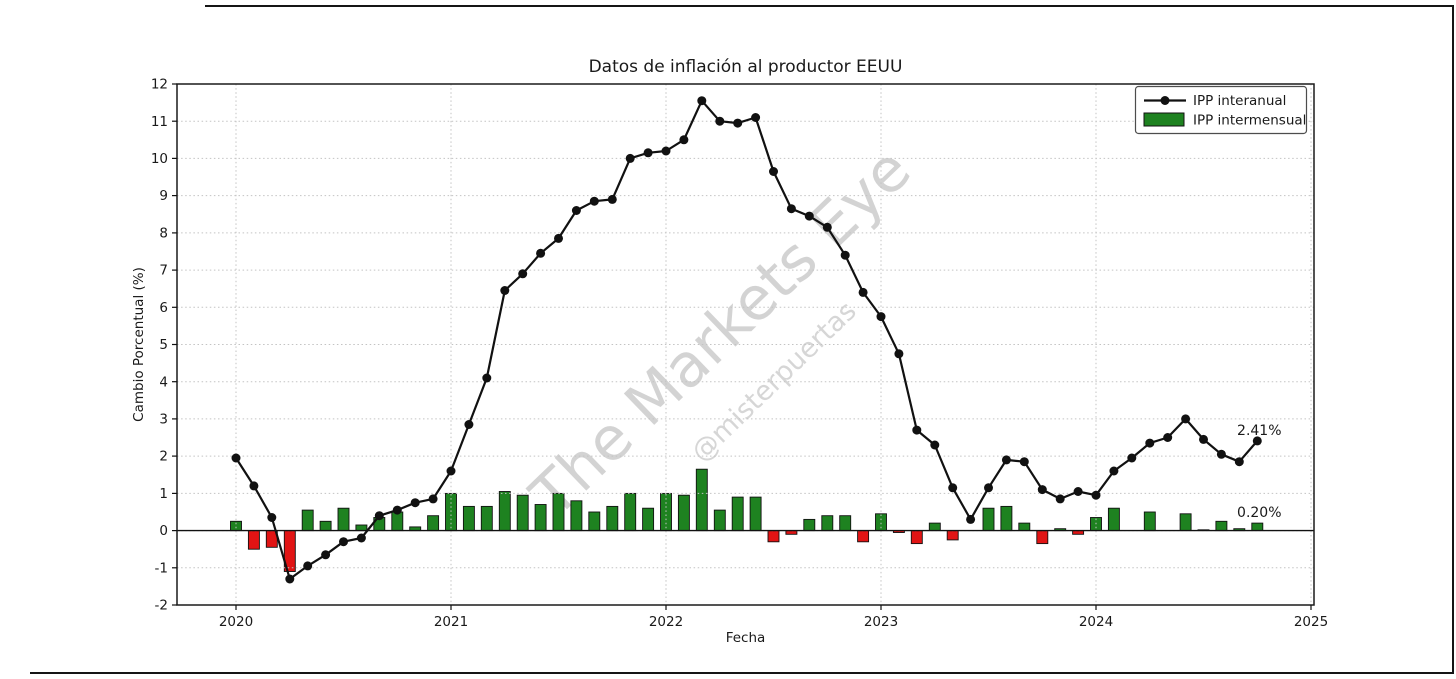 The height and width of the screenshot is (679, 1456). What do you see at coordinates (881, 622) in the screenshot?
I see `x-tick-label-2023: 2023` at bounding box center [881, 622].